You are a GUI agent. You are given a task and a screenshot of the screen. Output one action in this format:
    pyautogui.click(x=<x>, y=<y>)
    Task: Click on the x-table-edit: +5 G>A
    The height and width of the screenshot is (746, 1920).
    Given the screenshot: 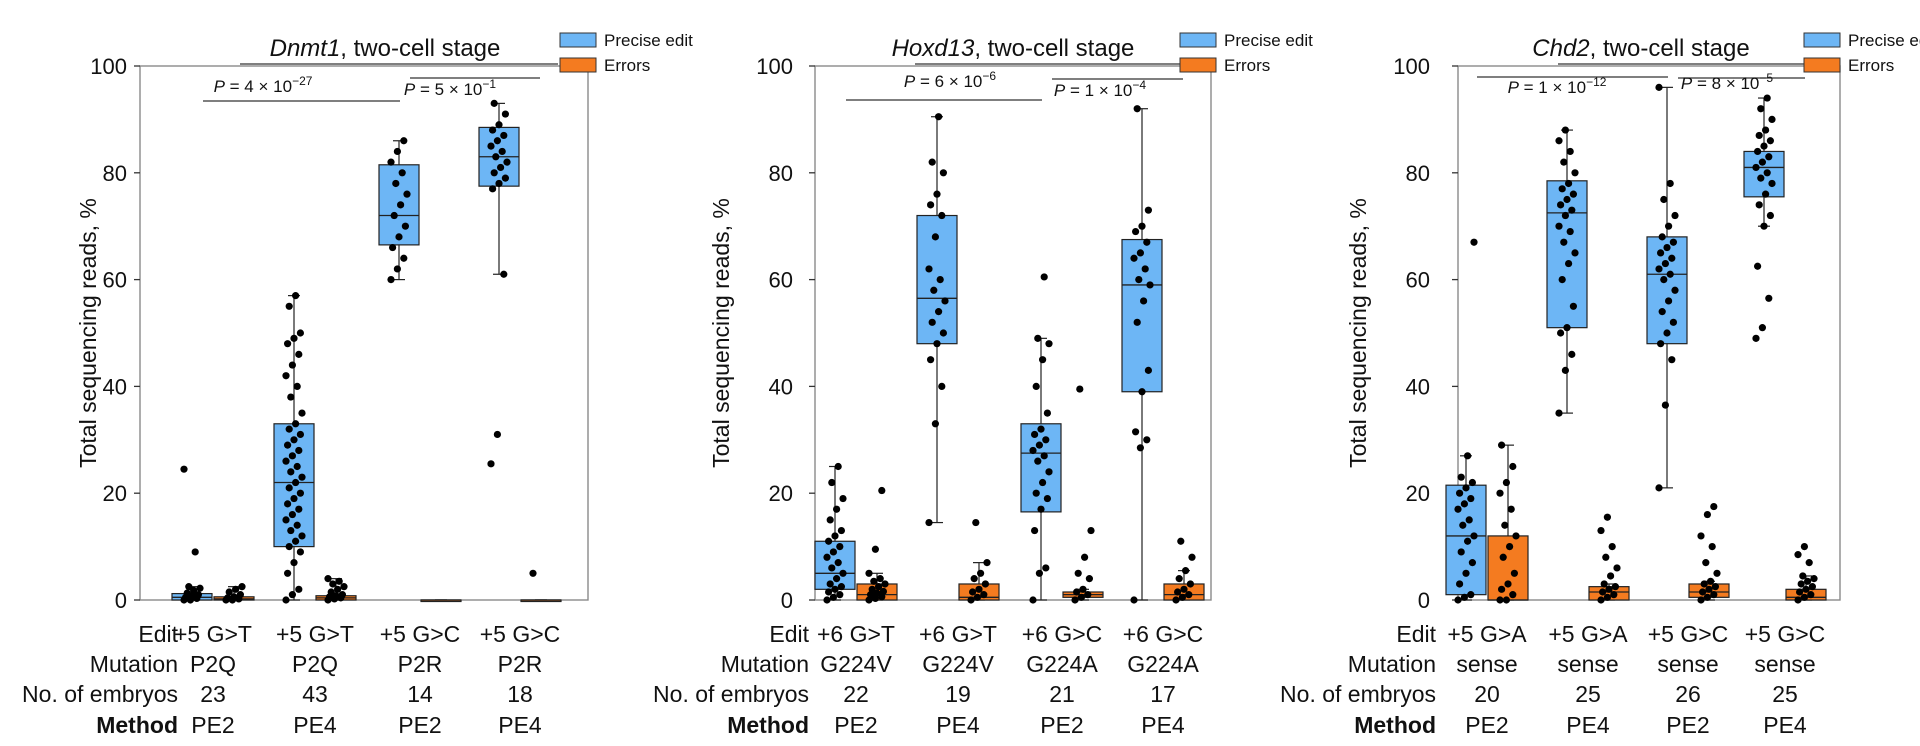 What is the action you would take?
    pyautogui.click(x=1487, y=634)
    